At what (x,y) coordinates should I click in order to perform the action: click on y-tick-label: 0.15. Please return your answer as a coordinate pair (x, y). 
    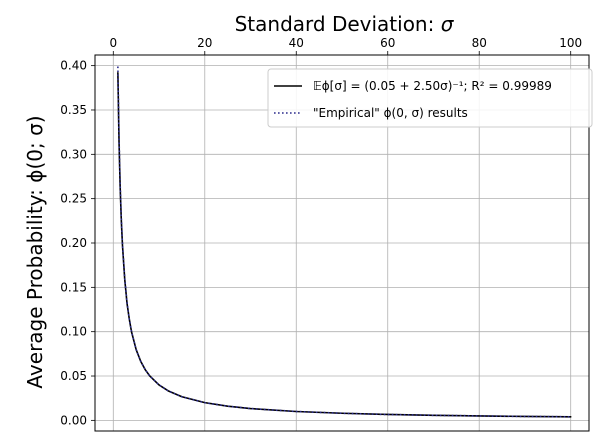
    Looking at the image, I should click on (73, 287).